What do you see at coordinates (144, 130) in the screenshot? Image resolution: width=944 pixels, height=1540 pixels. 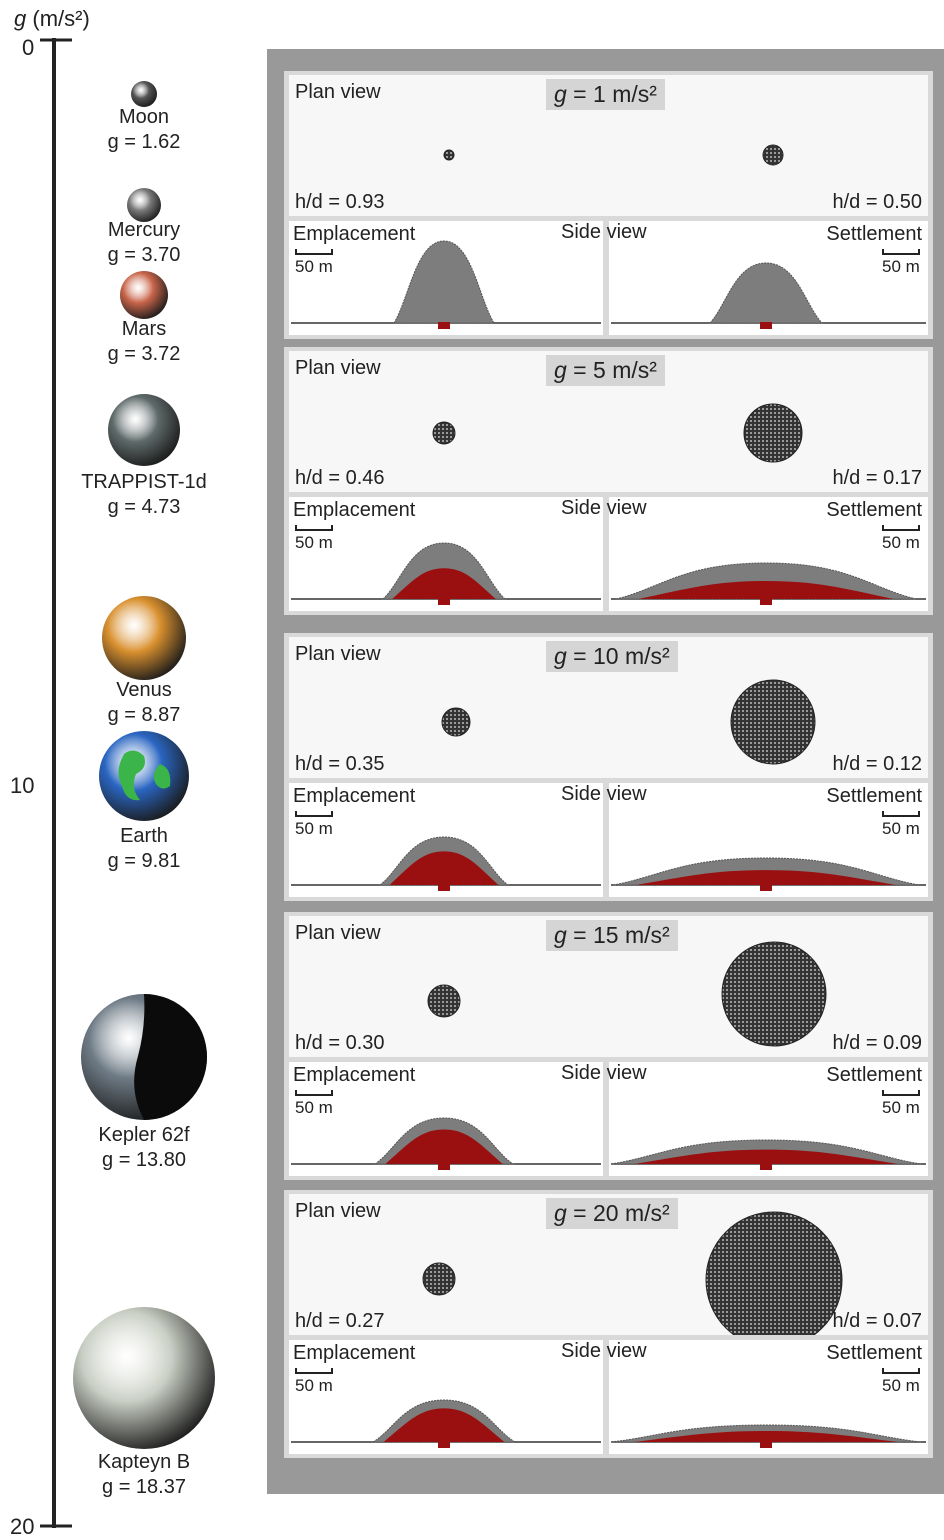 I see `planet-label-moon: Moon g = 1.62` at bounding box center [144, 130].